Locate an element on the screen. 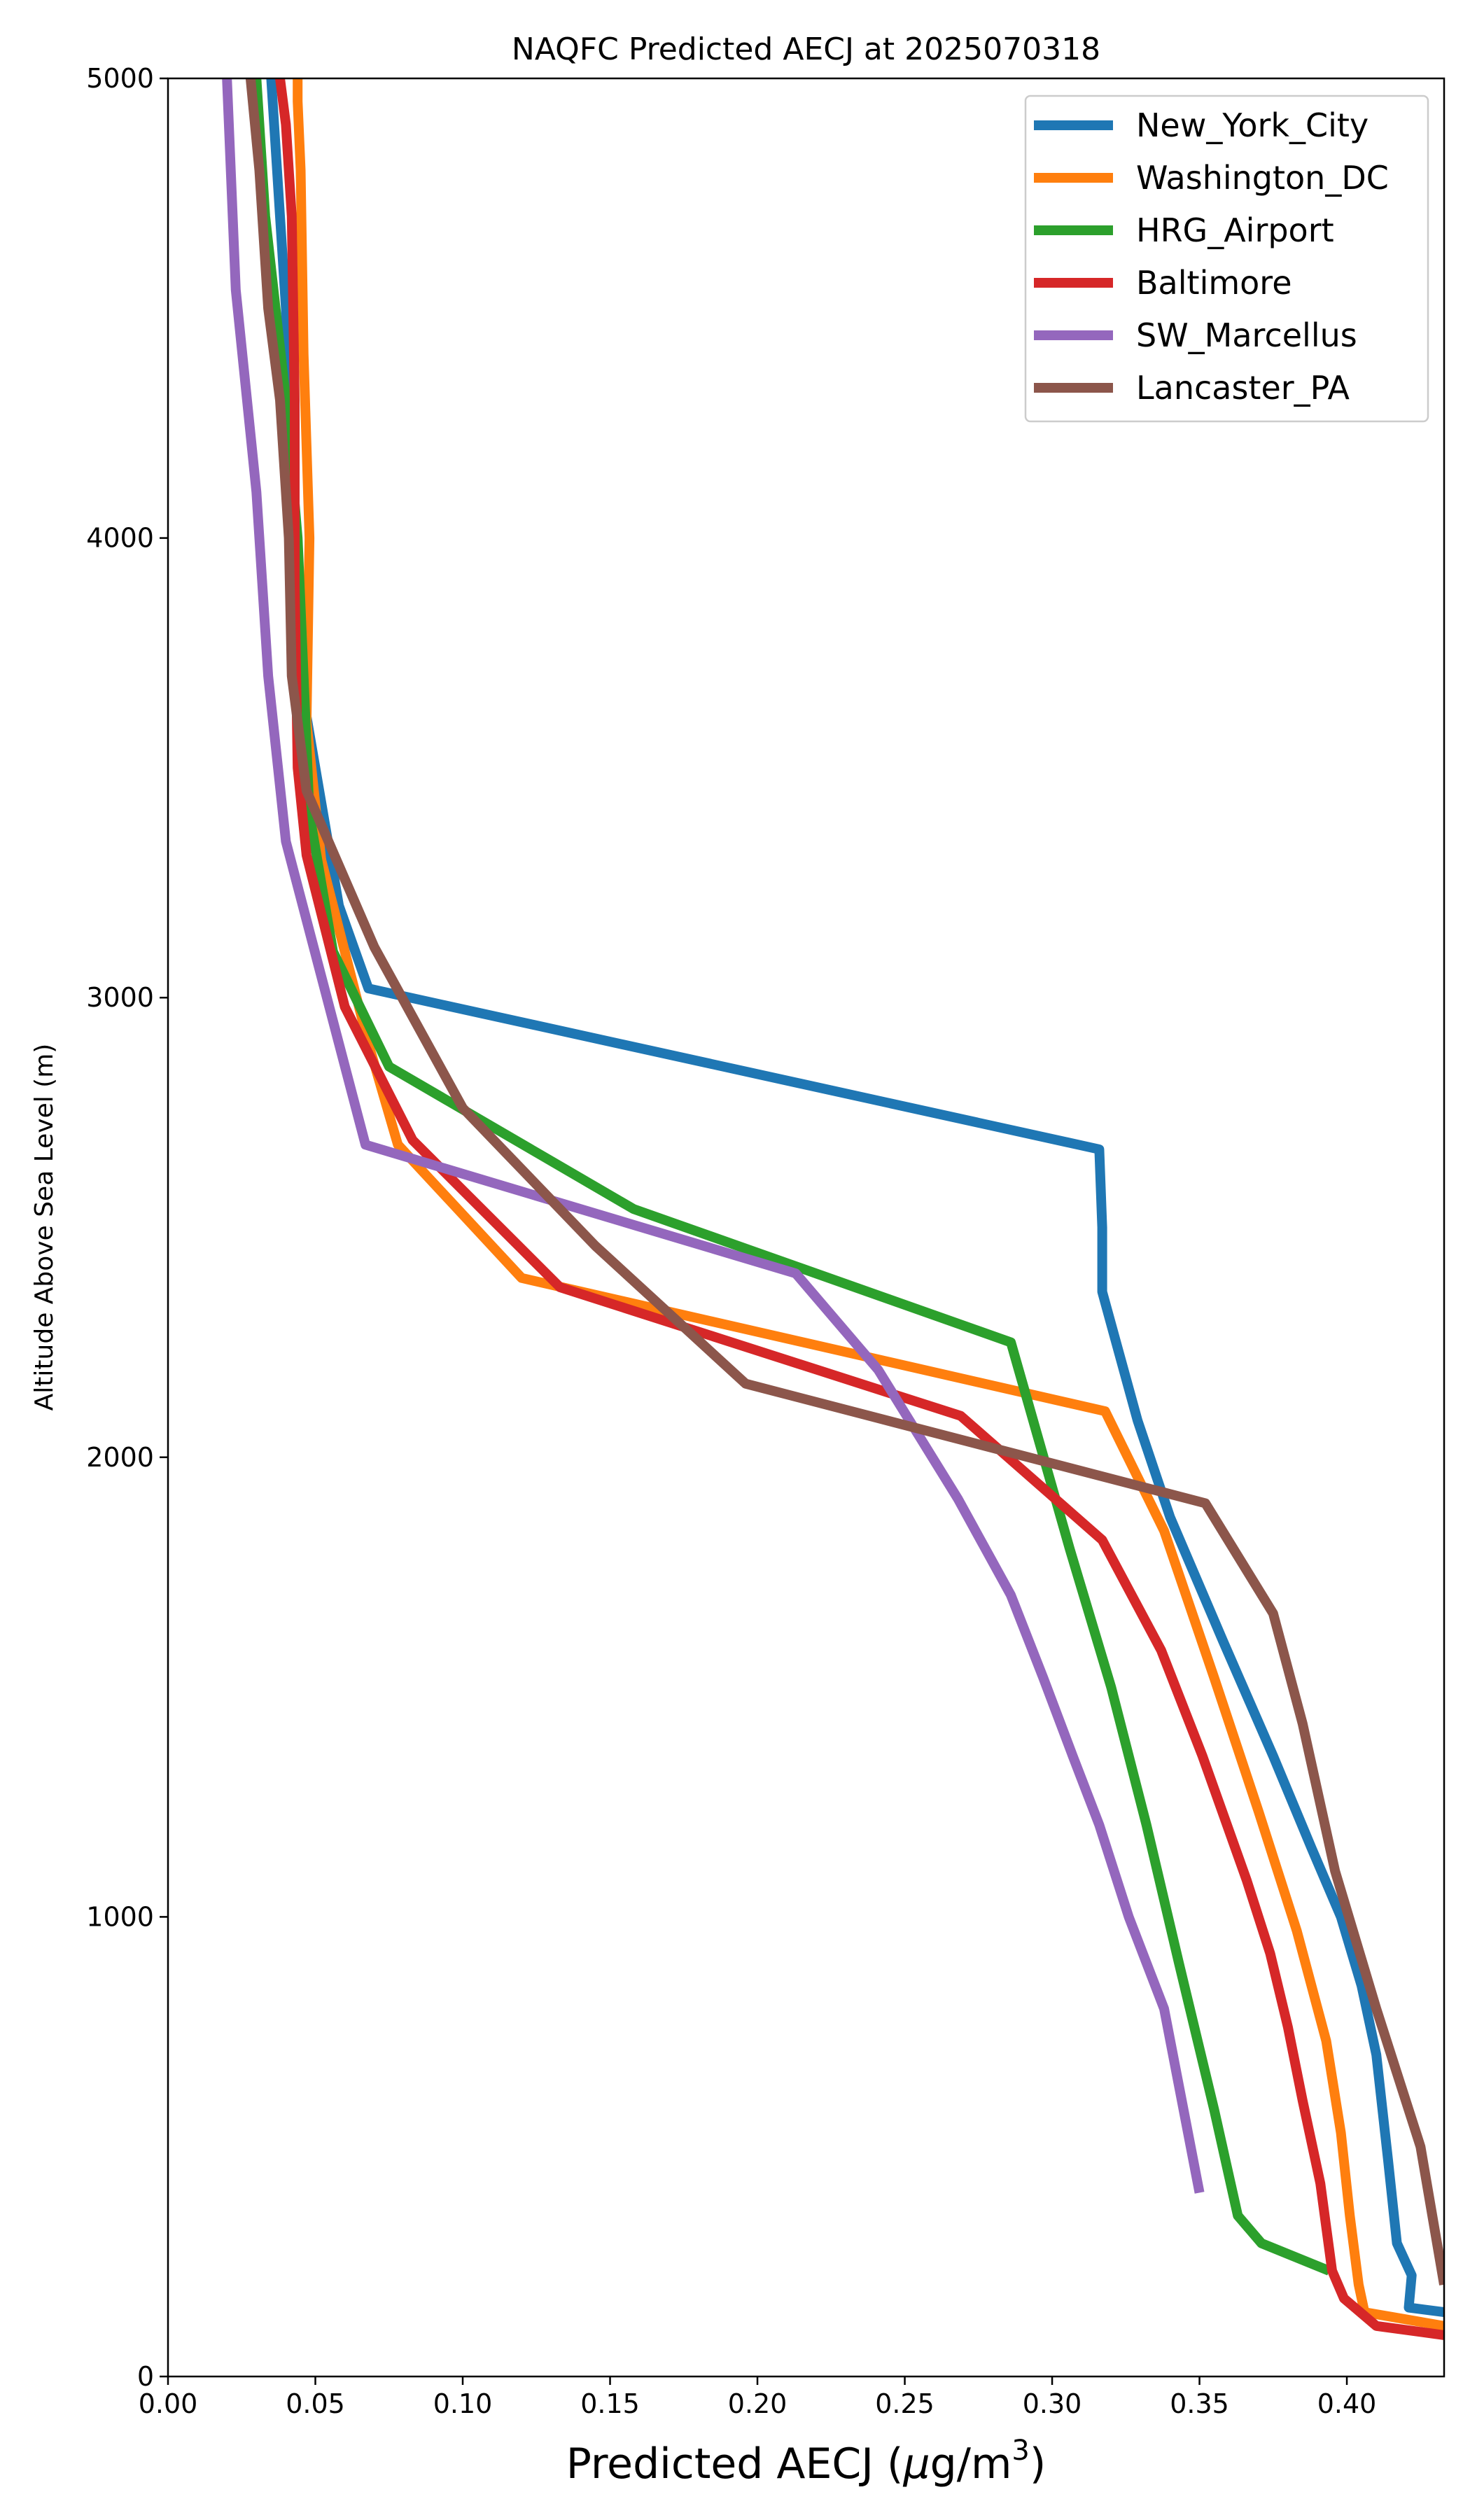 This screenshot has height=2520, width=1470. y-tick-label: 2000 is located at coordinates (120, 1457).